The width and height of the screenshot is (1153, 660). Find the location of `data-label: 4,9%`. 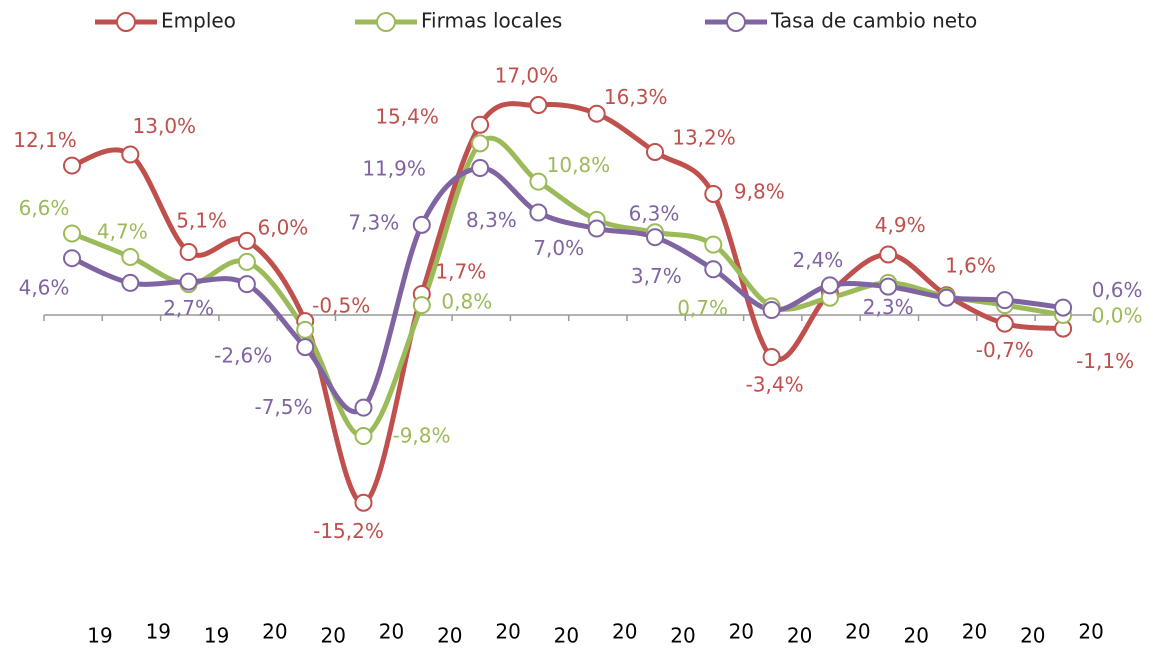

data-label: 4,9% is located at coordinates (900, 225).